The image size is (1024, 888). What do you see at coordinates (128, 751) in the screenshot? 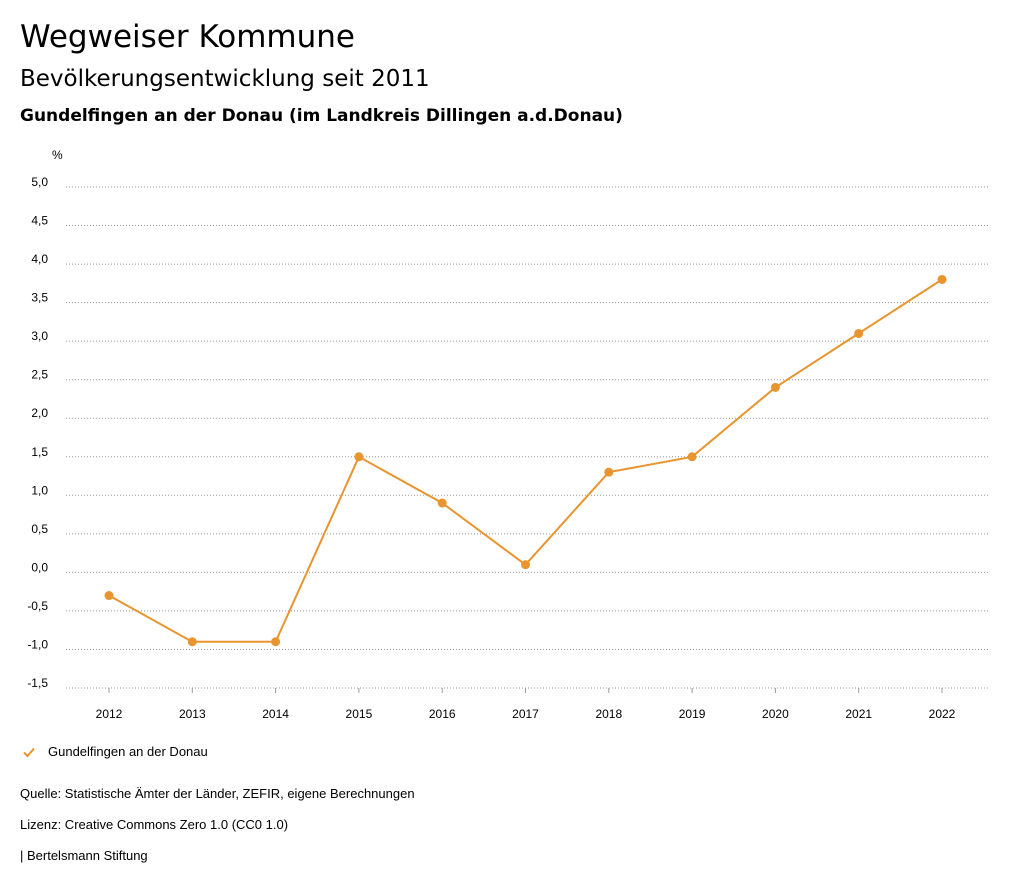
I see `legend-label: Gundelfingen an der Donau` at bounding box center [128, 751].